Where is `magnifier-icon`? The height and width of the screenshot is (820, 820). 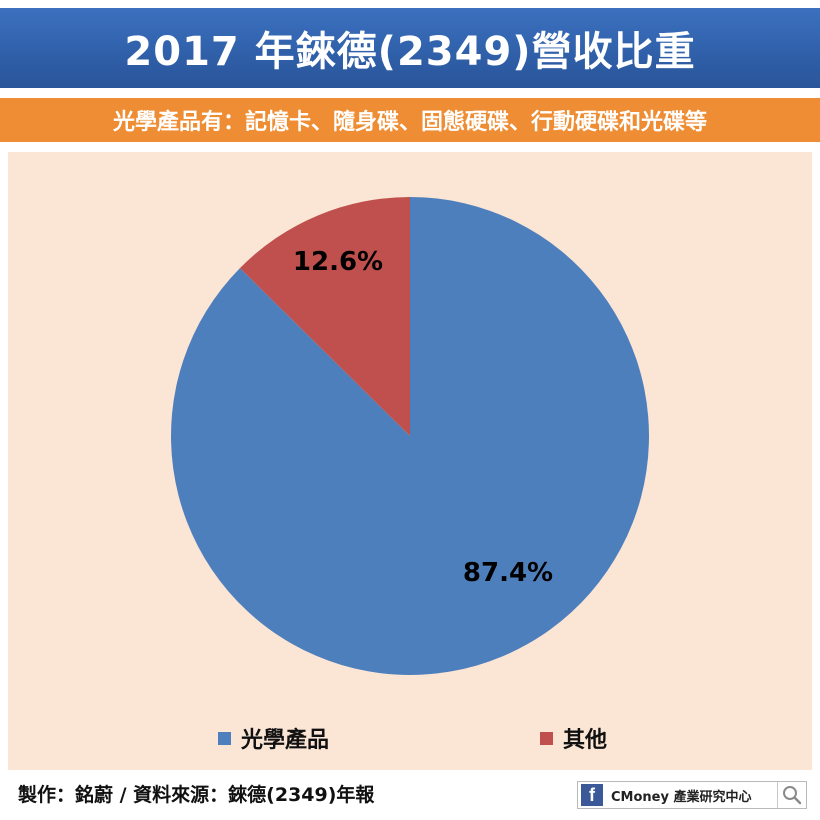
magnifier-icon is located at coordinates (791, 795).